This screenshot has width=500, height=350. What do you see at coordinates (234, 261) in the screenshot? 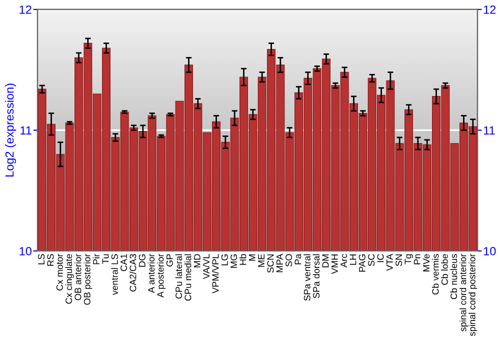
I see `x-tick-label: MG` at bounding box center [234, 261].